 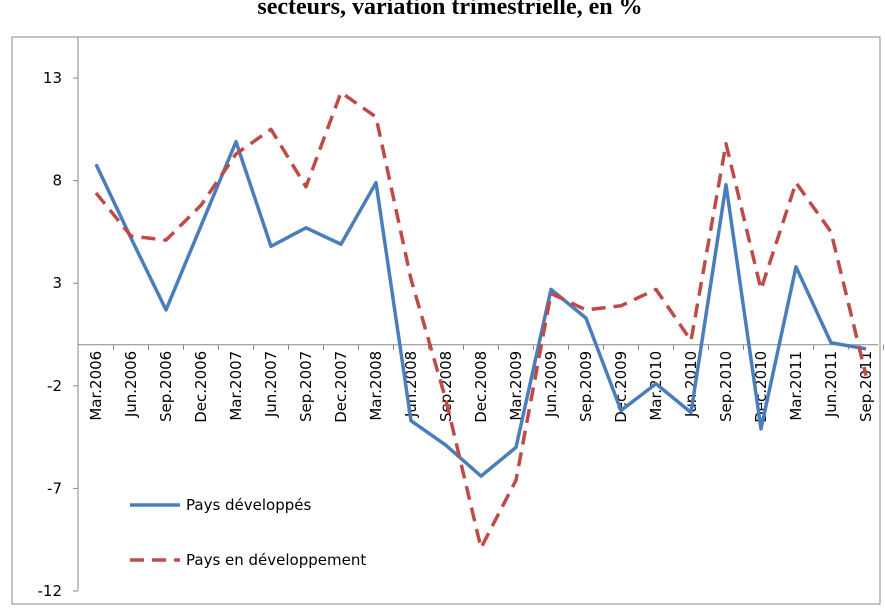 I want to click on x-tick-label: Dec.2006, so click(x=201, y=387).